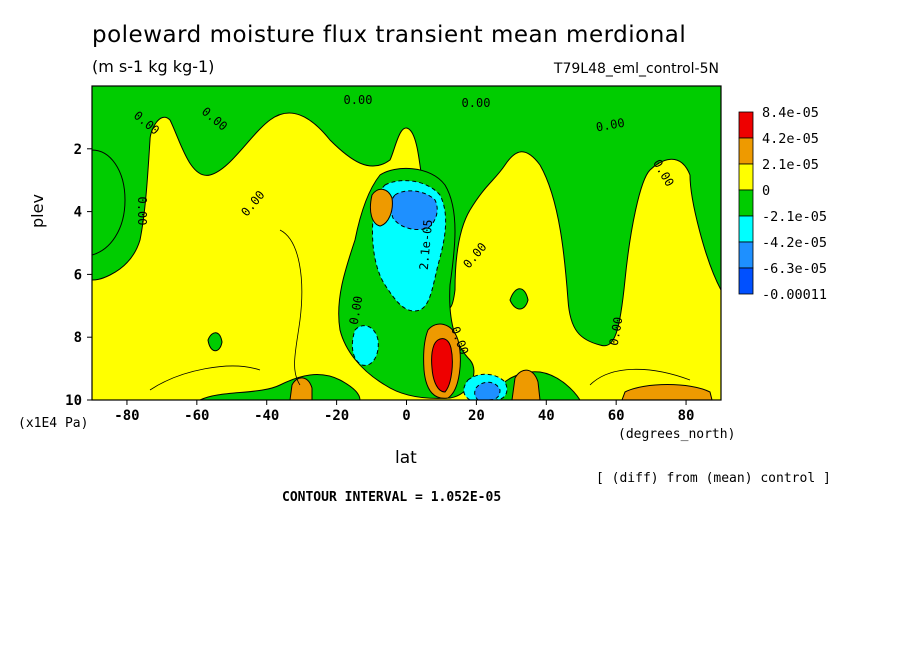 The height and width of the screenshot is (654, 904). What do you see at coordinates (616, 416) in the screenshot?
I see `x-tick-label: 60` at bounding box center [616, 416].